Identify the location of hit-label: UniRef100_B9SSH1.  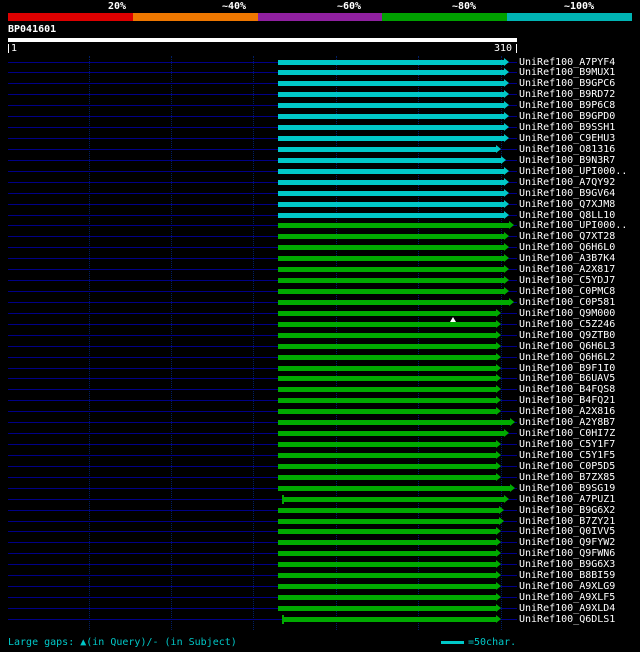
(567, 128).